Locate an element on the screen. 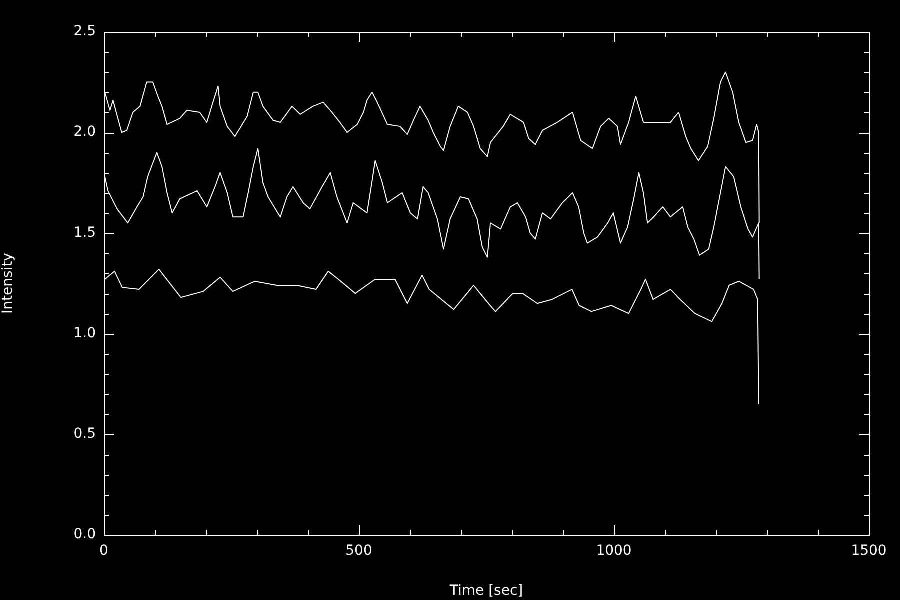  x-tick-label: 1000 is located at coordinates (614, 551).